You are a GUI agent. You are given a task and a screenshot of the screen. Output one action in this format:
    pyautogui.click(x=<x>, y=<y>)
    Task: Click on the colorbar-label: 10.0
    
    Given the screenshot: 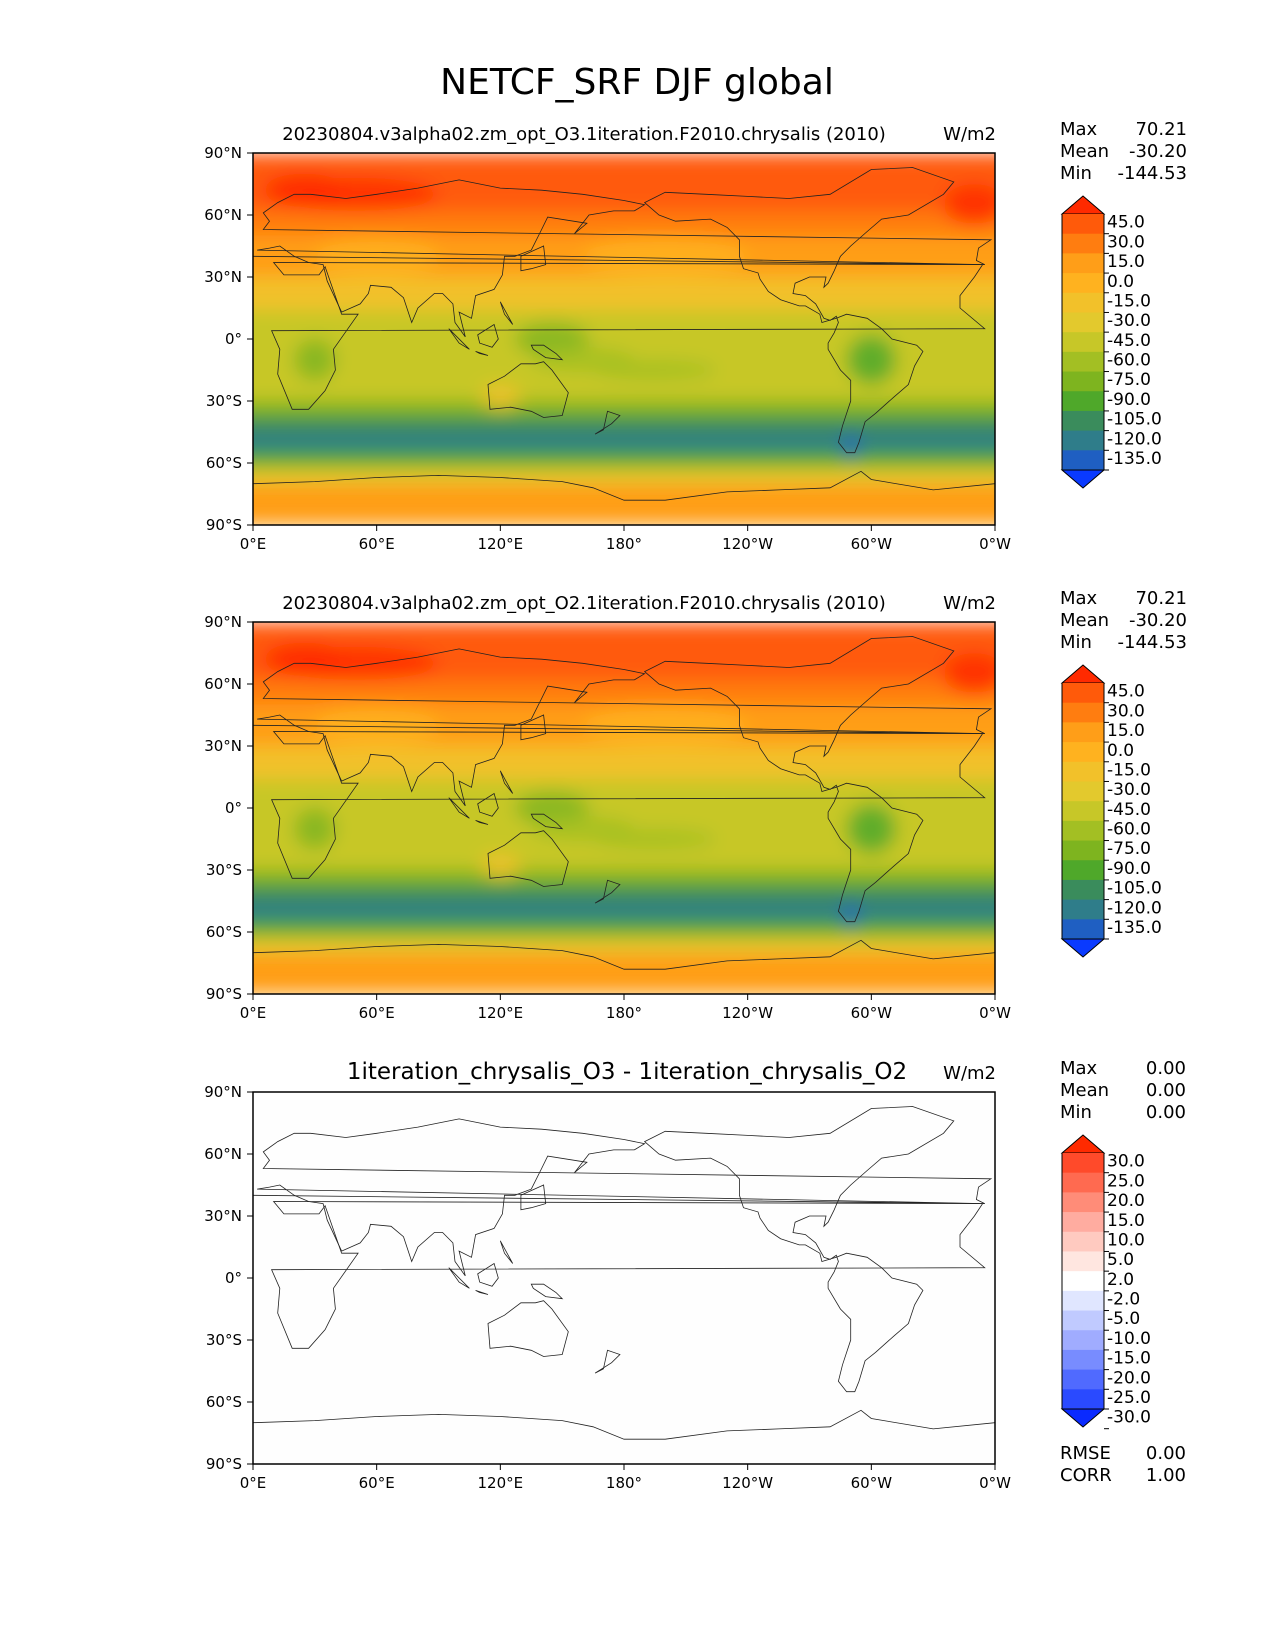 What is the action you would take?
    pyautogui.click(x=1126, y=1240)
    